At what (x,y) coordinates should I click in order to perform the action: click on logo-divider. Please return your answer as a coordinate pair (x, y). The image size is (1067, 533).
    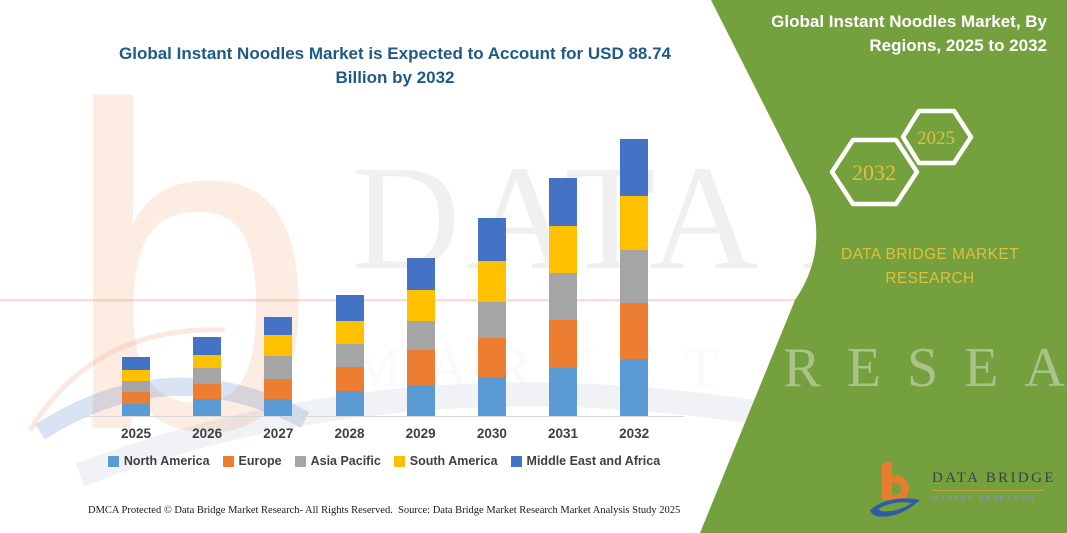
    Looking at the image, I should click on (988, 490).